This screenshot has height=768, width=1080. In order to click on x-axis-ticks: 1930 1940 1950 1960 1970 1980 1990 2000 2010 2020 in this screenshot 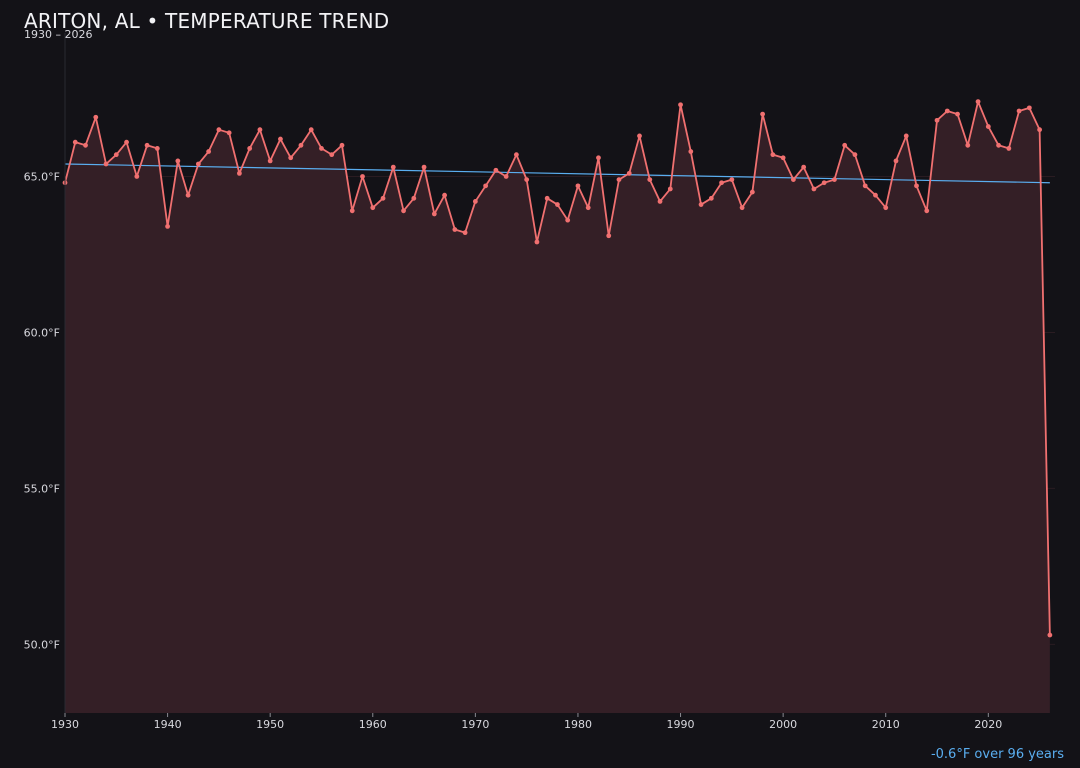, I will do `click(526, 722)`.